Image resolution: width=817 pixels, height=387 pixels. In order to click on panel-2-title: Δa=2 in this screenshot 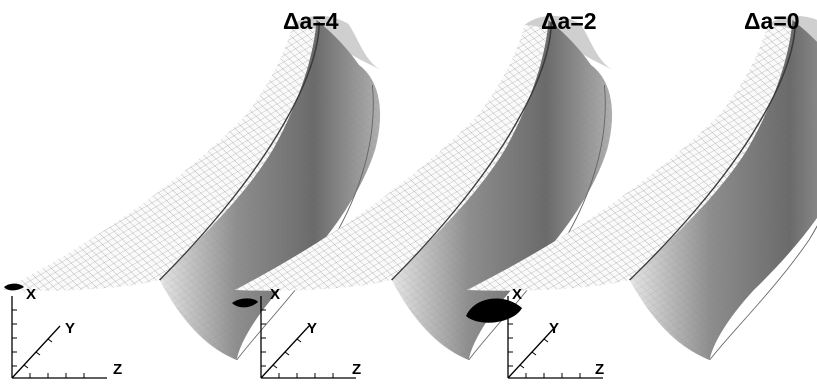, I will do `click(569, 21)`.